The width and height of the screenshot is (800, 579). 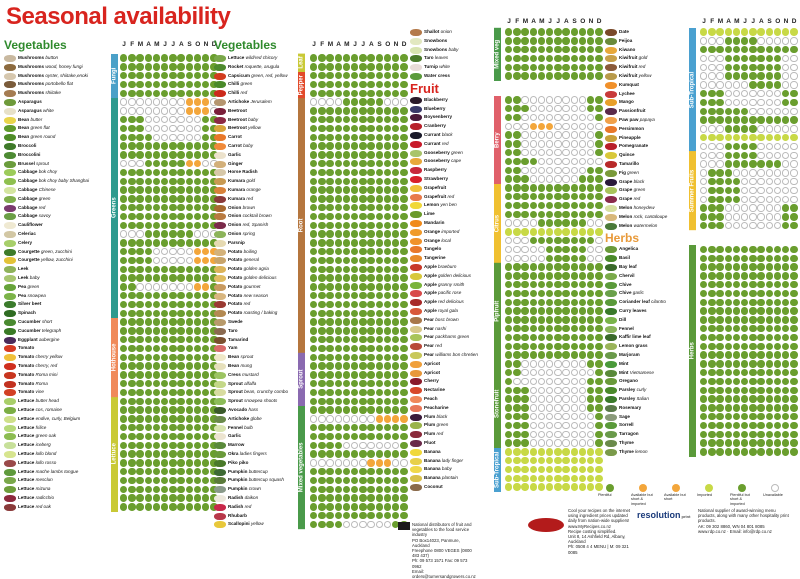 I want to click on table-row: Currant black, so click(x=506, y=135).